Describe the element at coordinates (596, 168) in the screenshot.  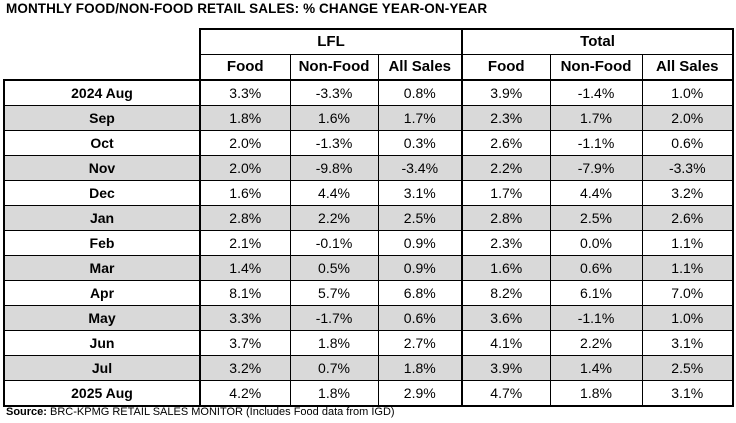
I see `table-cell: -7.9%` at that location.